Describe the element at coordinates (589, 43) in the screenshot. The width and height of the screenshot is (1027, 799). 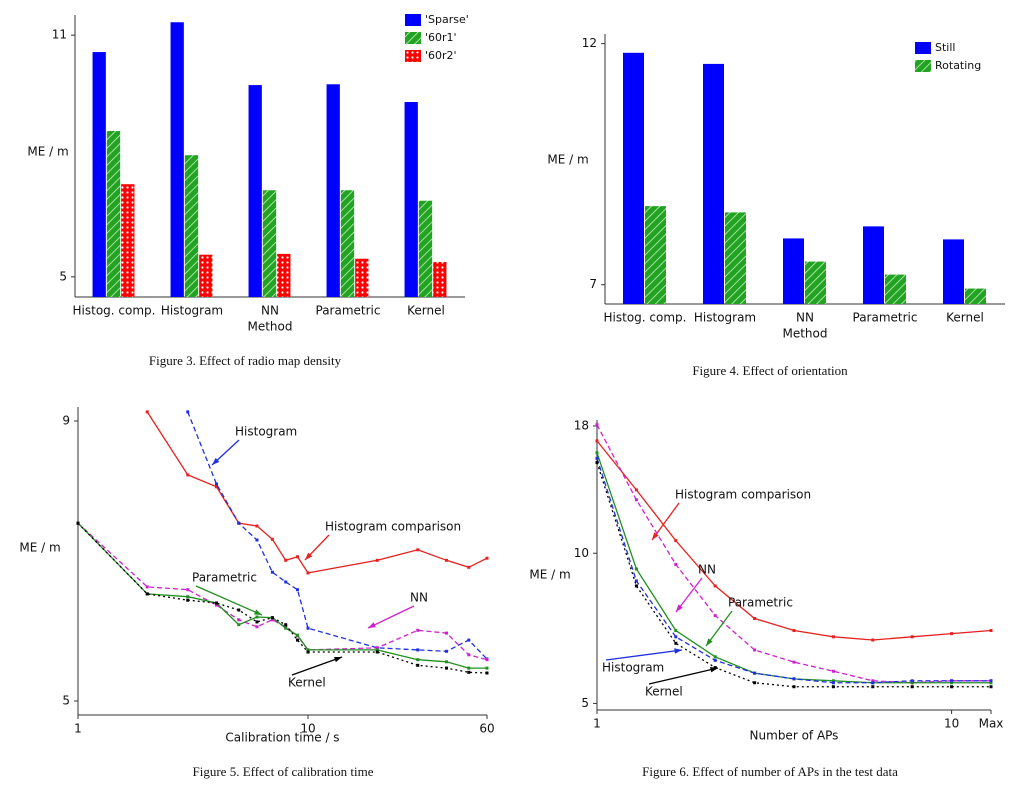
I see `y-tick-label: 12` at that location.